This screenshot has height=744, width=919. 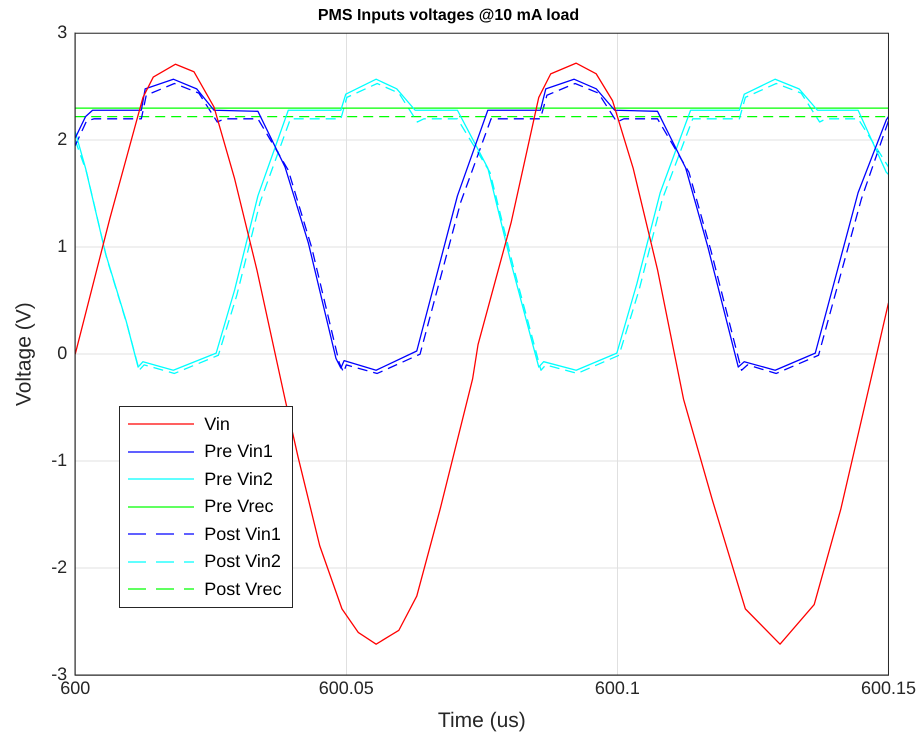 What do you see at coordinates (238, 452) in the screenshot?
I see `legend-label: Pre Vin1` at bounding box center [238, 452].